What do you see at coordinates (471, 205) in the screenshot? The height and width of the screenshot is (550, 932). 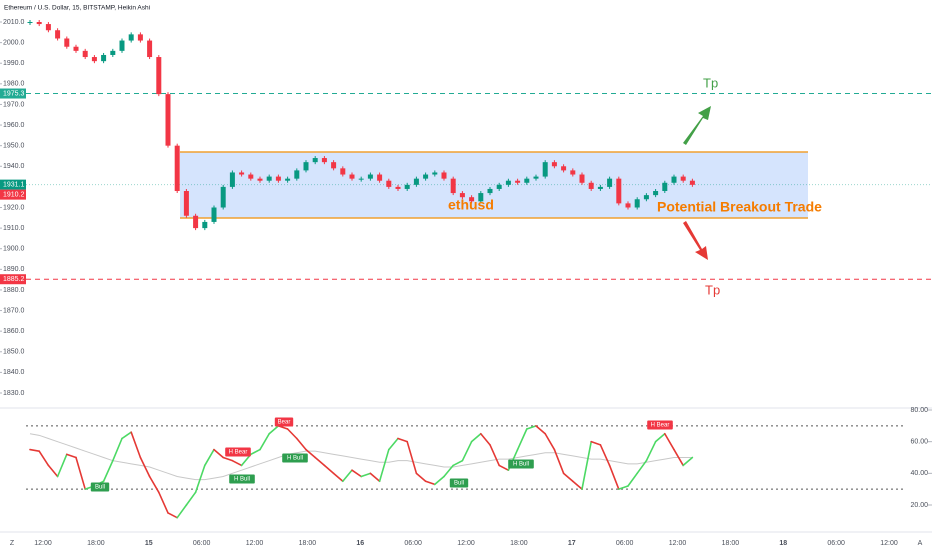 I see `annotation: ethusd` at bounding box center [471, 205].